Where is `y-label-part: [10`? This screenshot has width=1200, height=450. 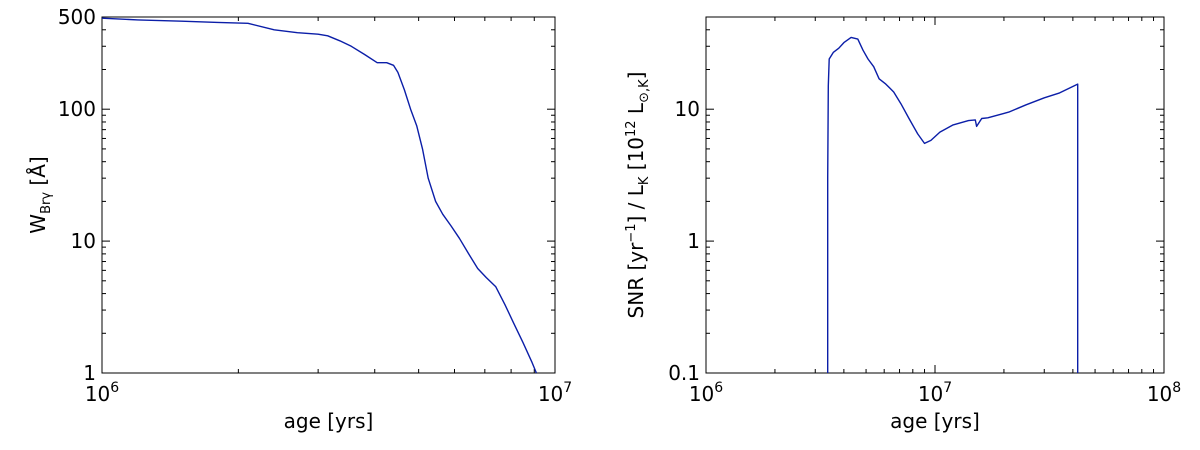
y-label-part: [10 is located at coordinates (636, 157).